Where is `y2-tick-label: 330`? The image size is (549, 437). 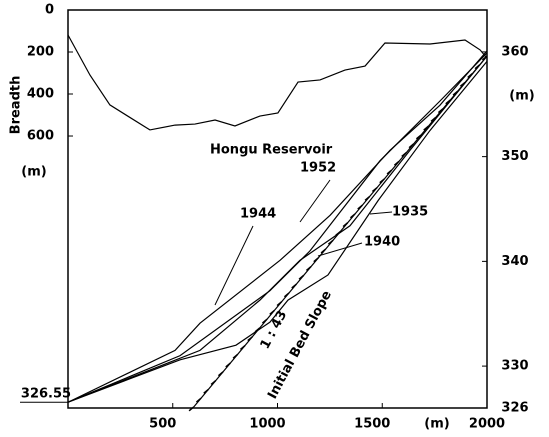 y2-tick-label: 330 is located at coordinates (514, 366).